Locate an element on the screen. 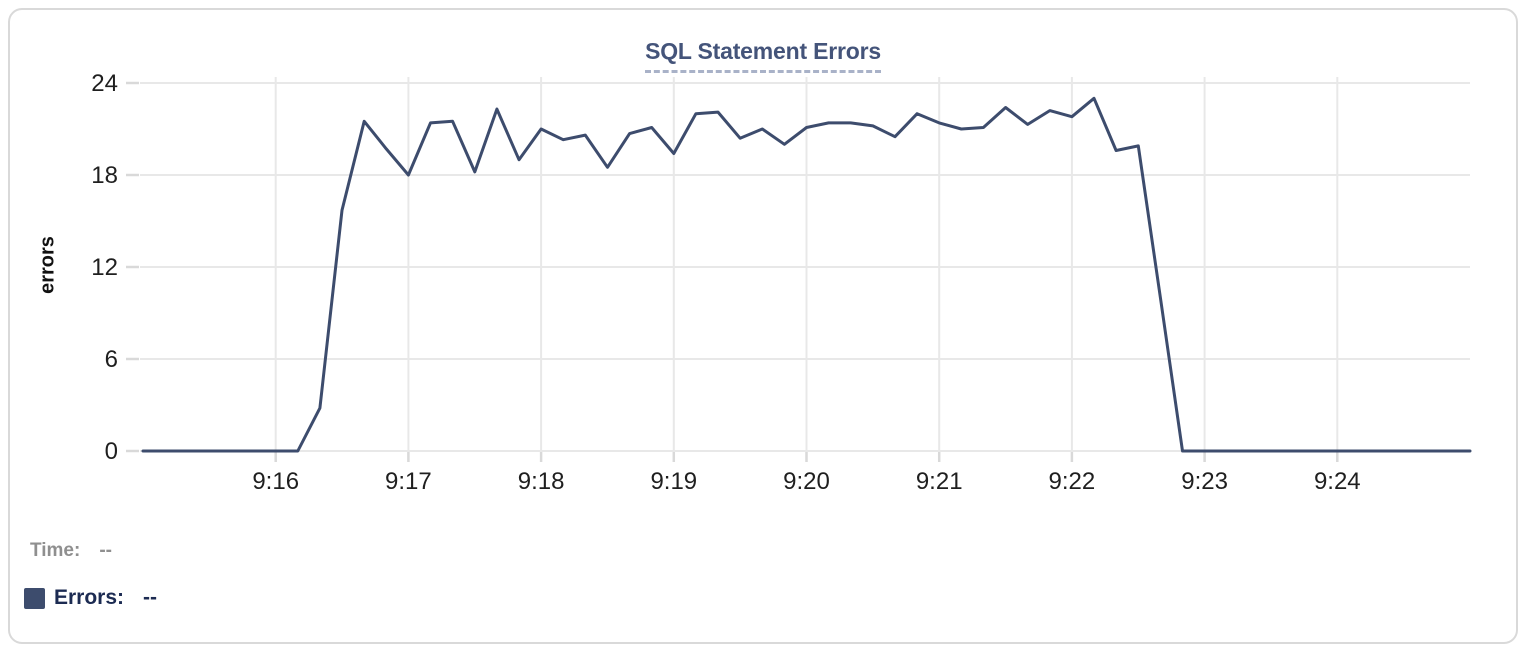 This screenshot has width=1528, height=652. x-tick-label: 9:21 is located at coordinates (939, 481).